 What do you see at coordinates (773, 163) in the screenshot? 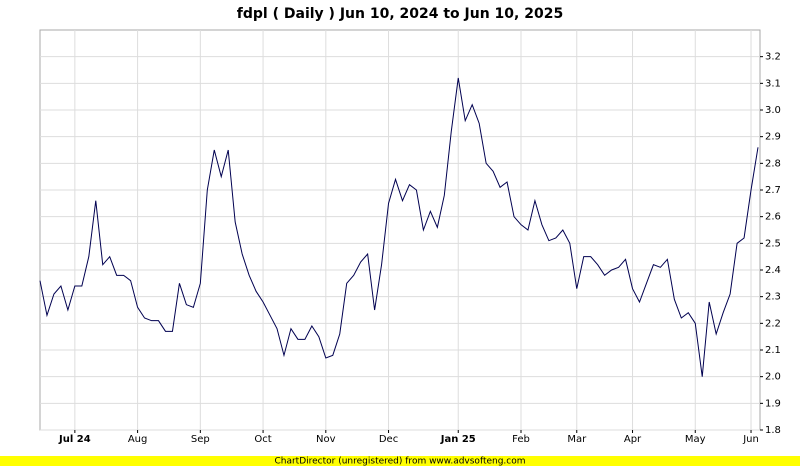
I see `y-tick-label: 2.8` at bounding box center [773, 163].